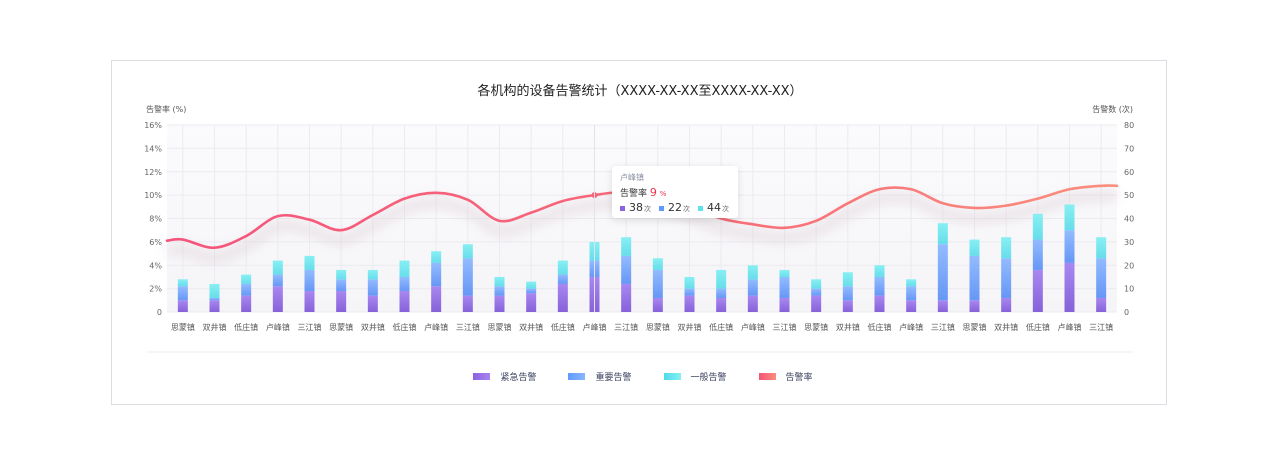 The height and width of the screenshot is (467, 1280). Describe the element at coordinates (159, 312) in the screenshot. I see `left-tick-label: 0` at that location.